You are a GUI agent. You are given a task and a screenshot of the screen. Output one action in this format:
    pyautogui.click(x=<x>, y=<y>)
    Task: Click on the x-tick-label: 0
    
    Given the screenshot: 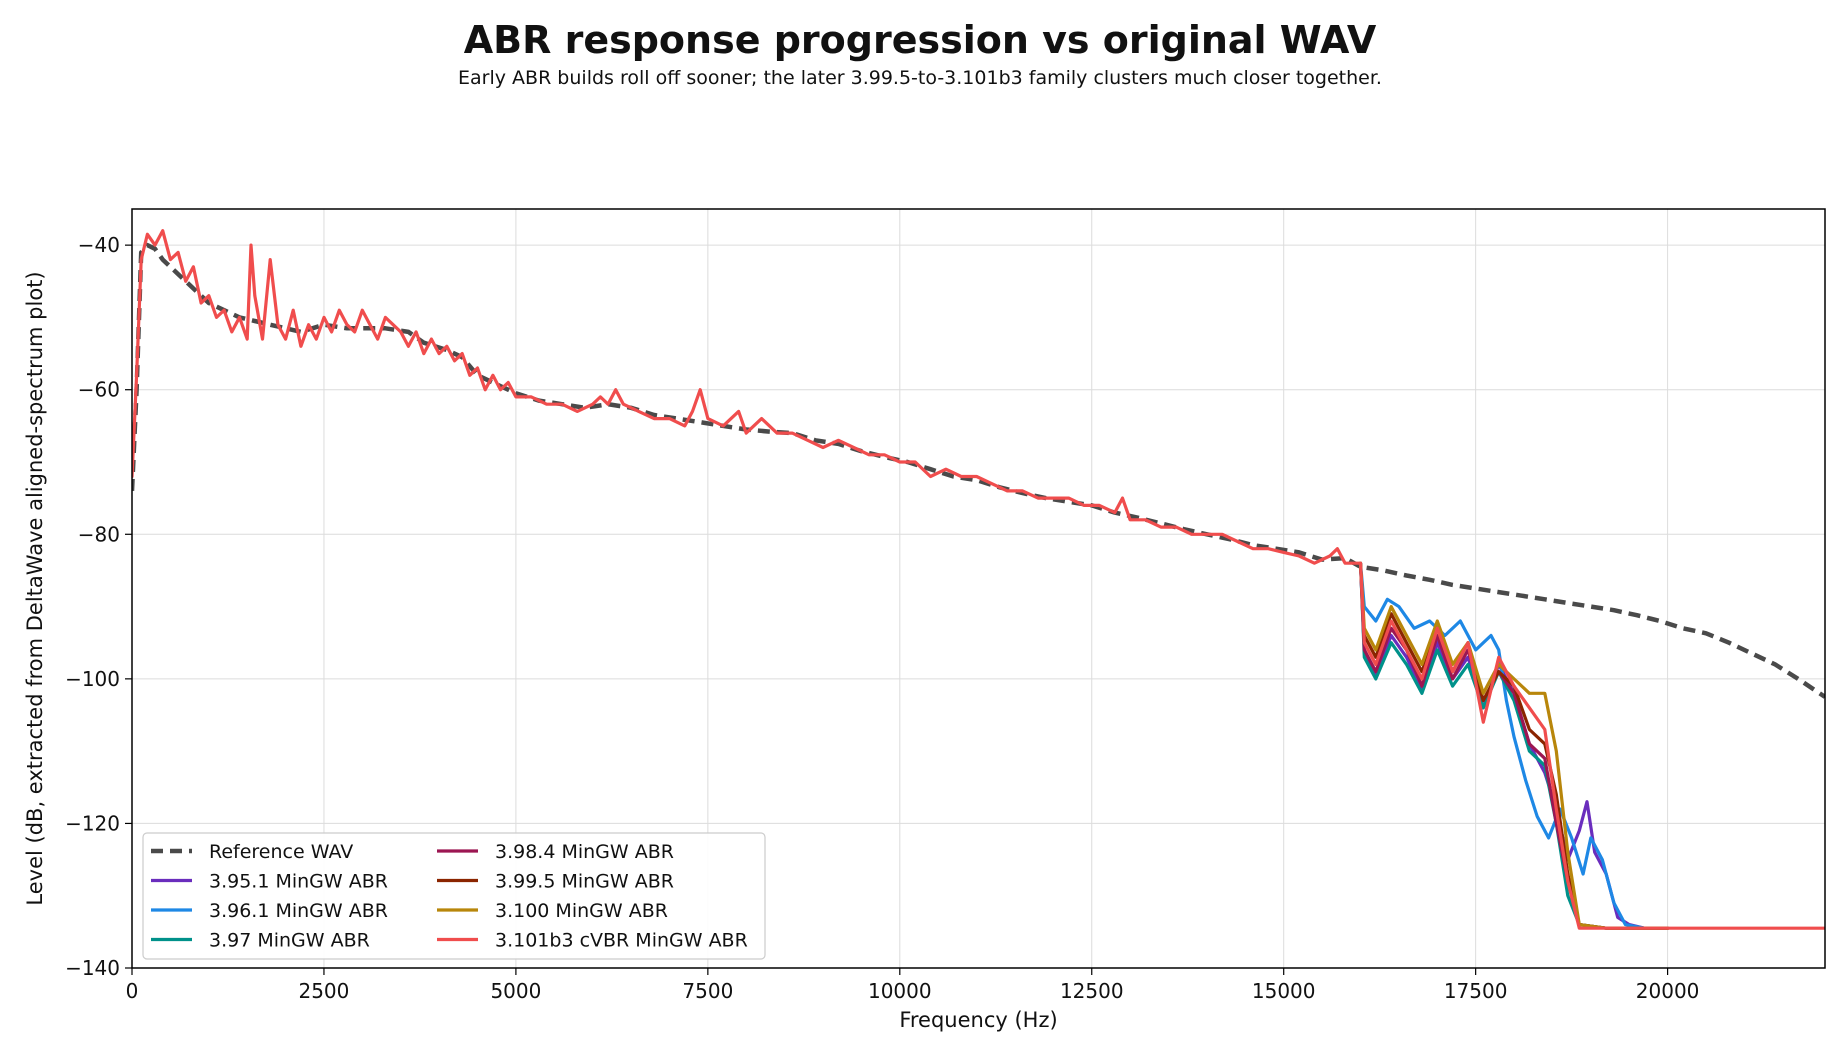 What is the action you would take?
    pyautogui.click(x=132, y=991)
    